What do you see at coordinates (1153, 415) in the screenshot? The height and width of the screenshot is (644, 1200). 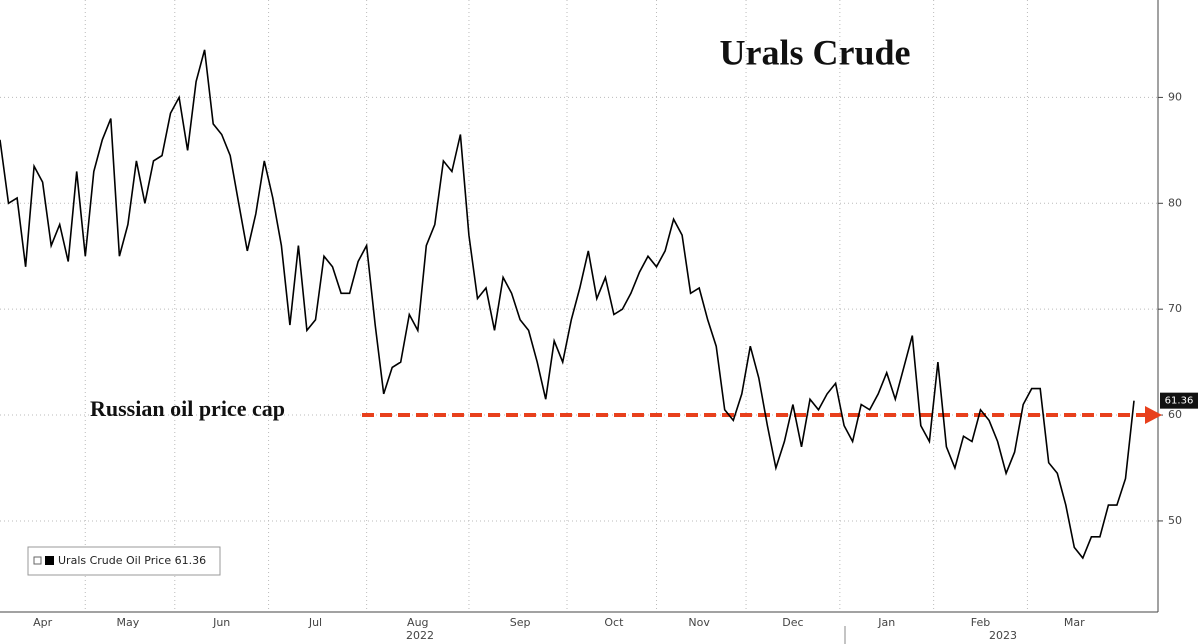 I see `price-cap-arrow` at bounding box center [1153, 415].